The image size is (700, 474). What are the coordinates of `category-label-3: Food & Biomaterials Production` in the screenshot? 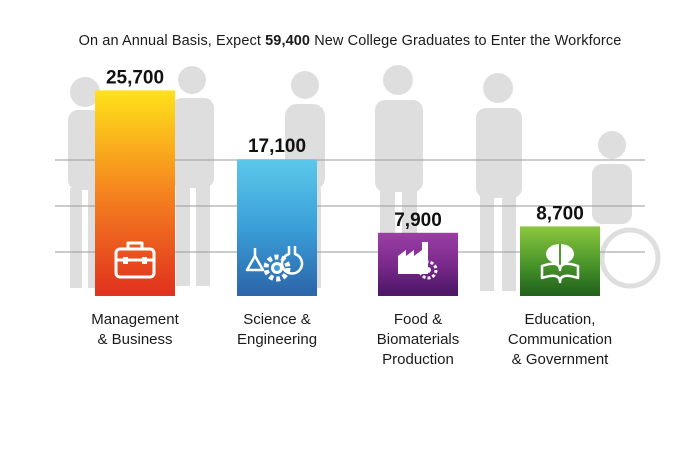 It's located at (418, 339).